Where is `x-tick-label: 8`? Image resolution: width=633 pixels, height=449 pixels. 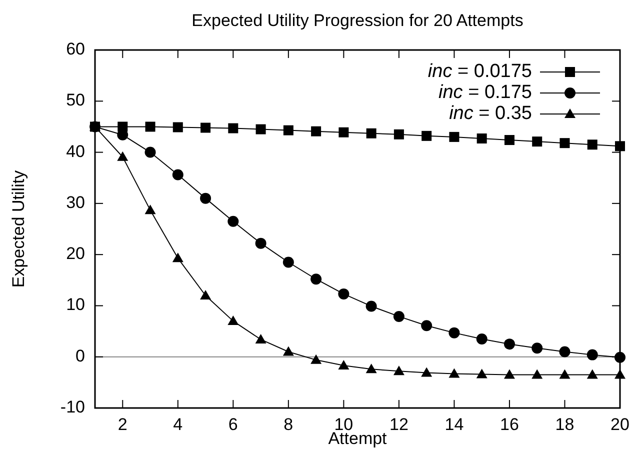
x-tick-label: 8 is located at coordinates (289, 424).